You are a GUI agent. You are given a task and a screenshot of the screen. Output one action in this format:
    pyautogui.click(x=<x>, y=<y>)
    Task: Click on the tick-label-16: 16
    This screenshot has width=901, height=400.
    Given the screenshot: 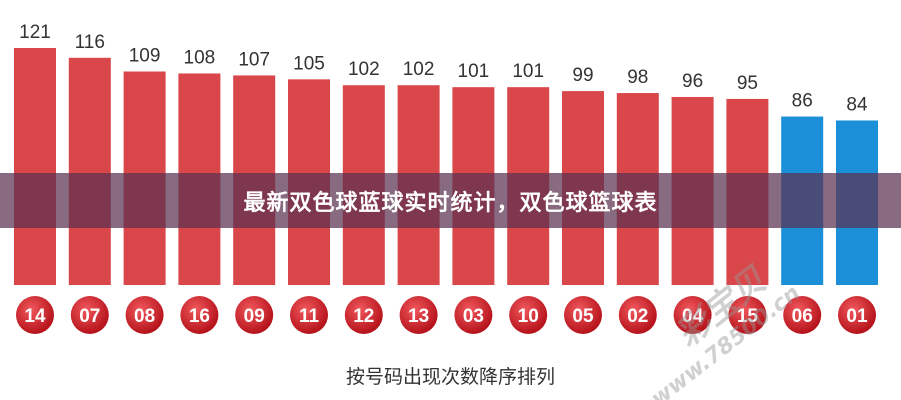 What is the action you would take?
    pyautogui.click(x=199, y=316)
    